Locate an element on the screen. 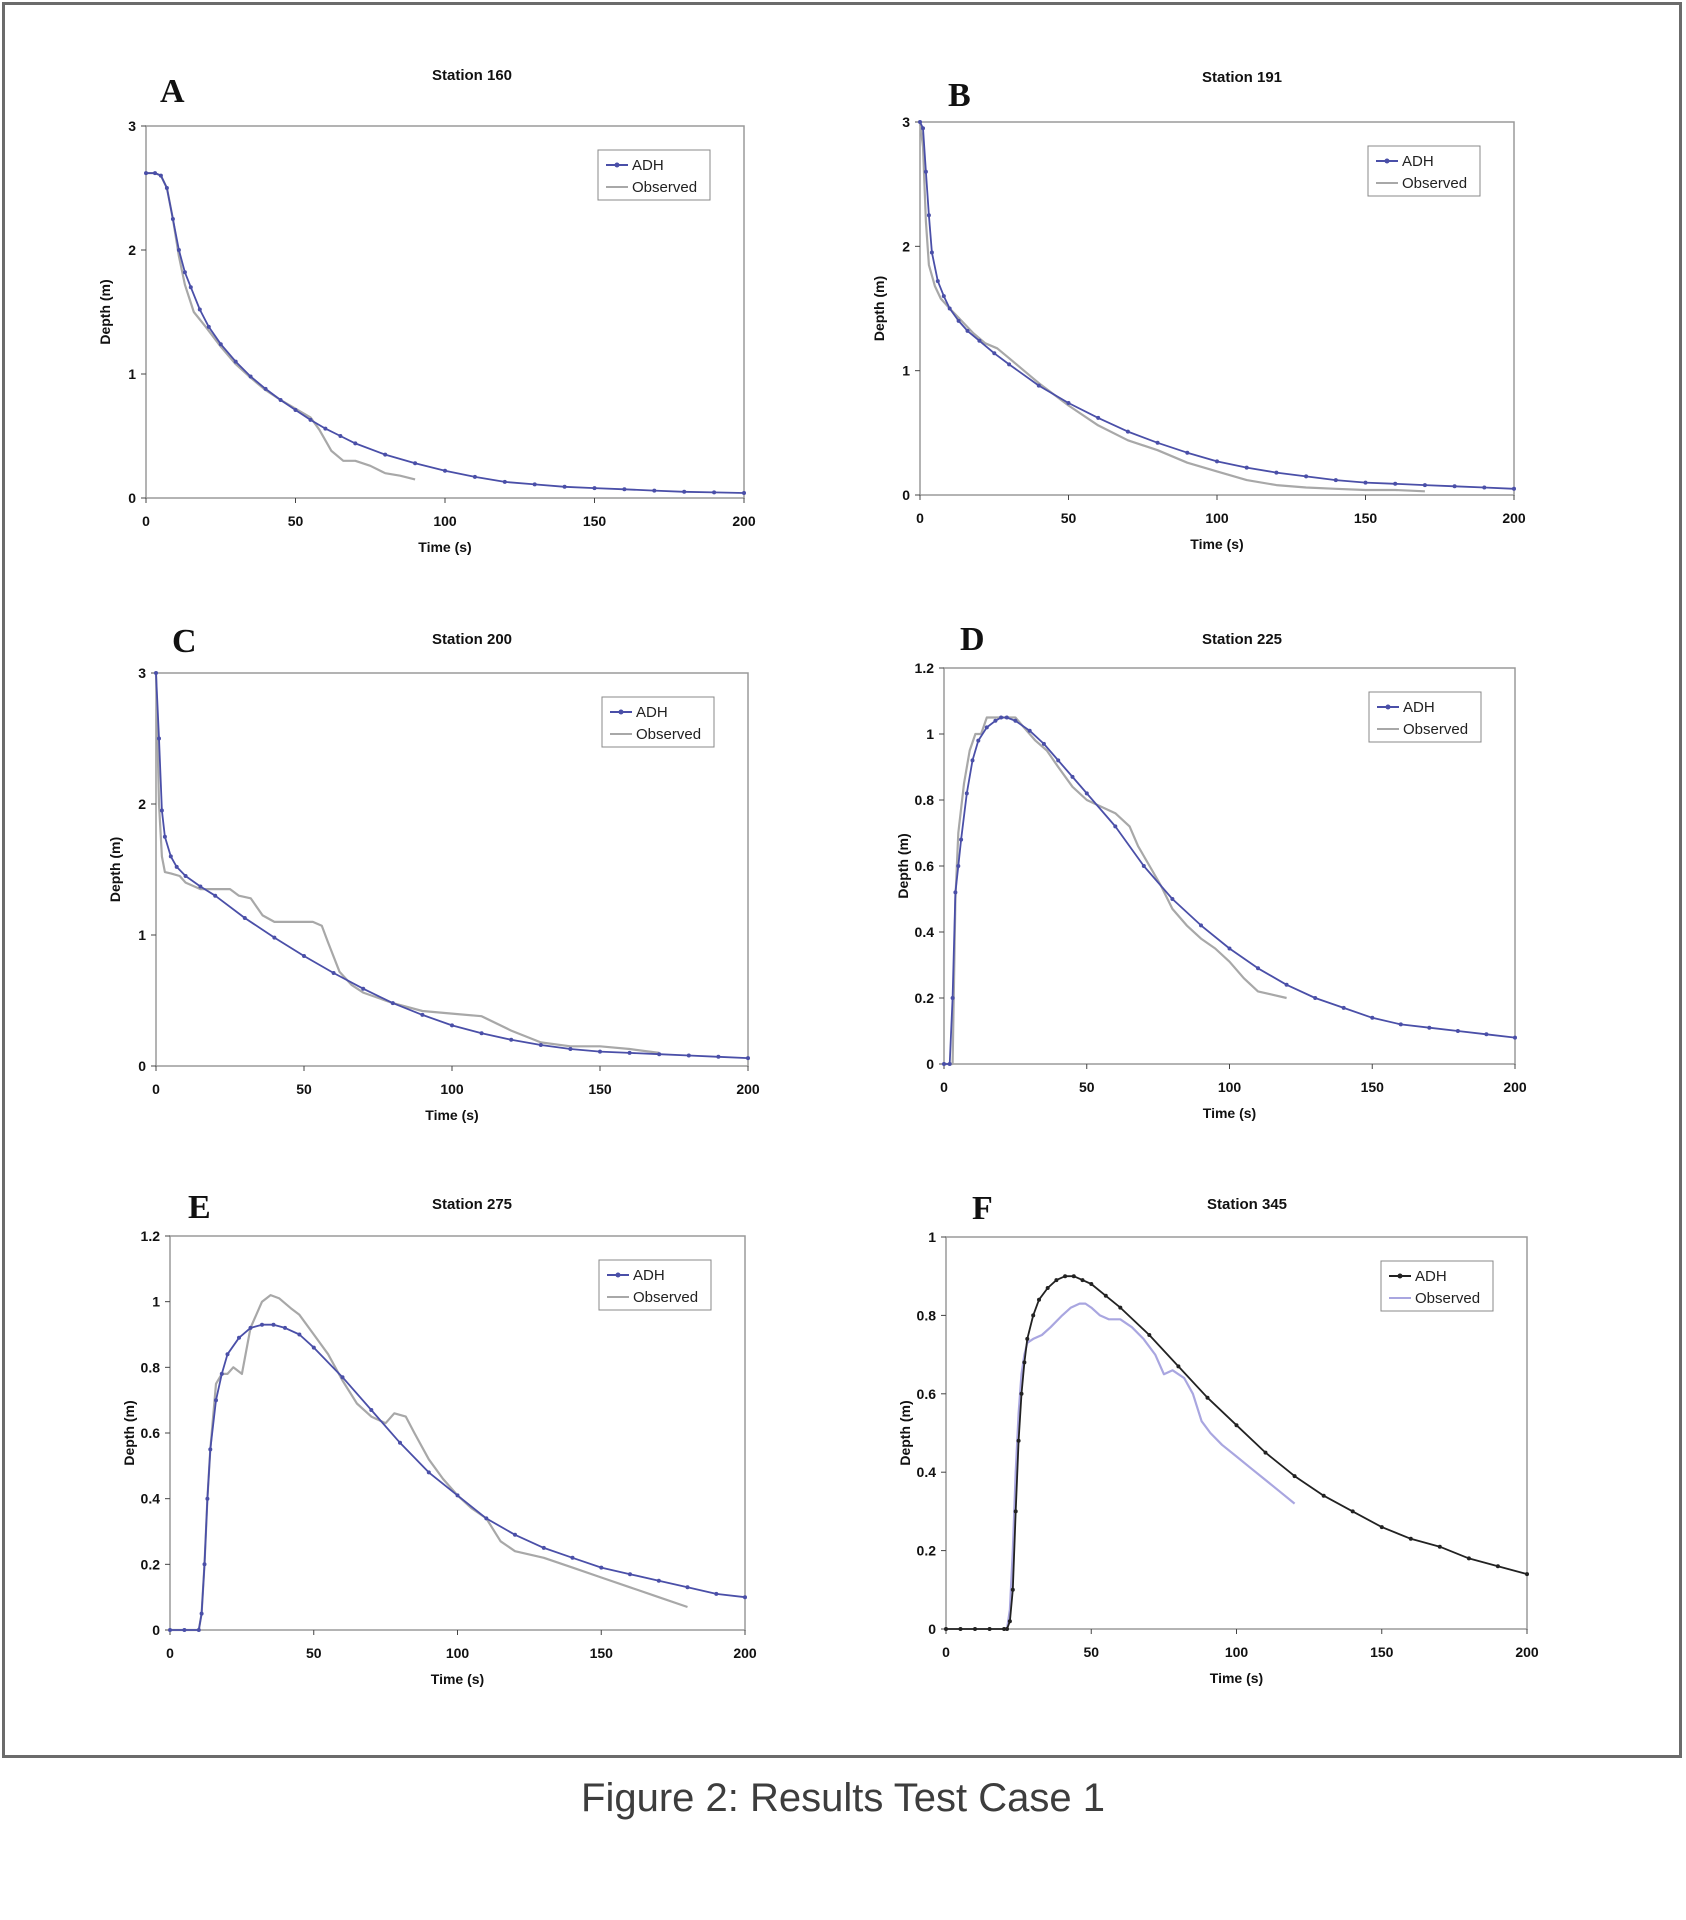 This screenshot has width=1686, height=1920. panel-letter: A is located at coordinates (172, 91).